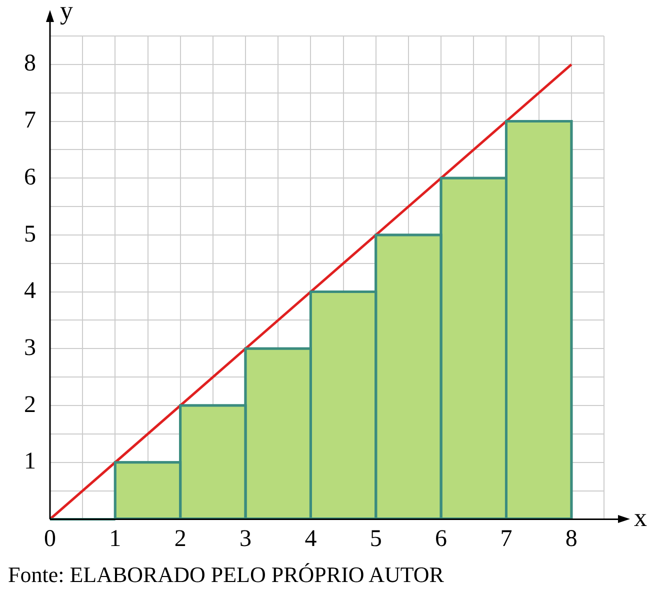 This screenshot has height=597, width=654. Describe the element at coordinates (30, 177) in the screenshot. I see `y-tick-label: 6` at that location.